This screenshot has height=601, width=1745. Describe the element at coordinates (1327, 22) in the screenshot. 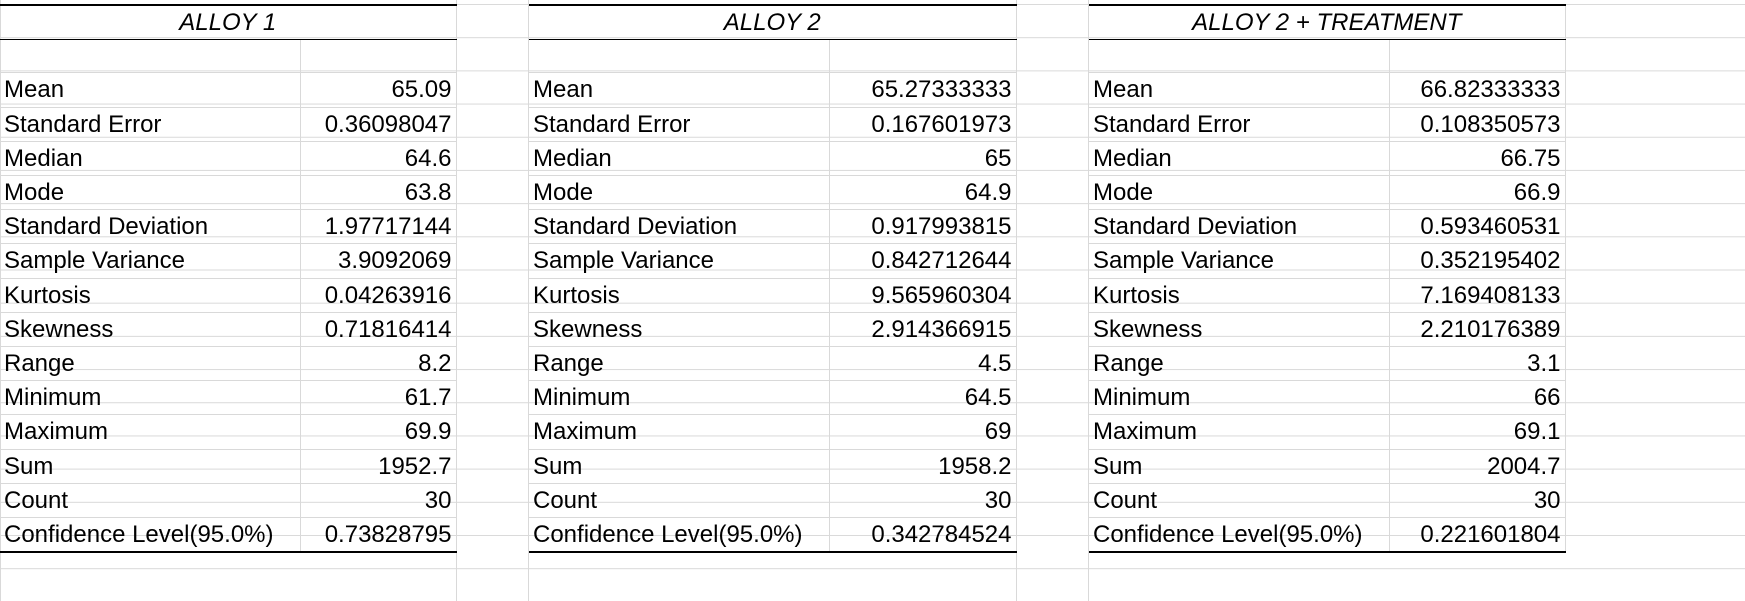

I see `table-title: ALLOY 2 + TREATMENT` at that location.